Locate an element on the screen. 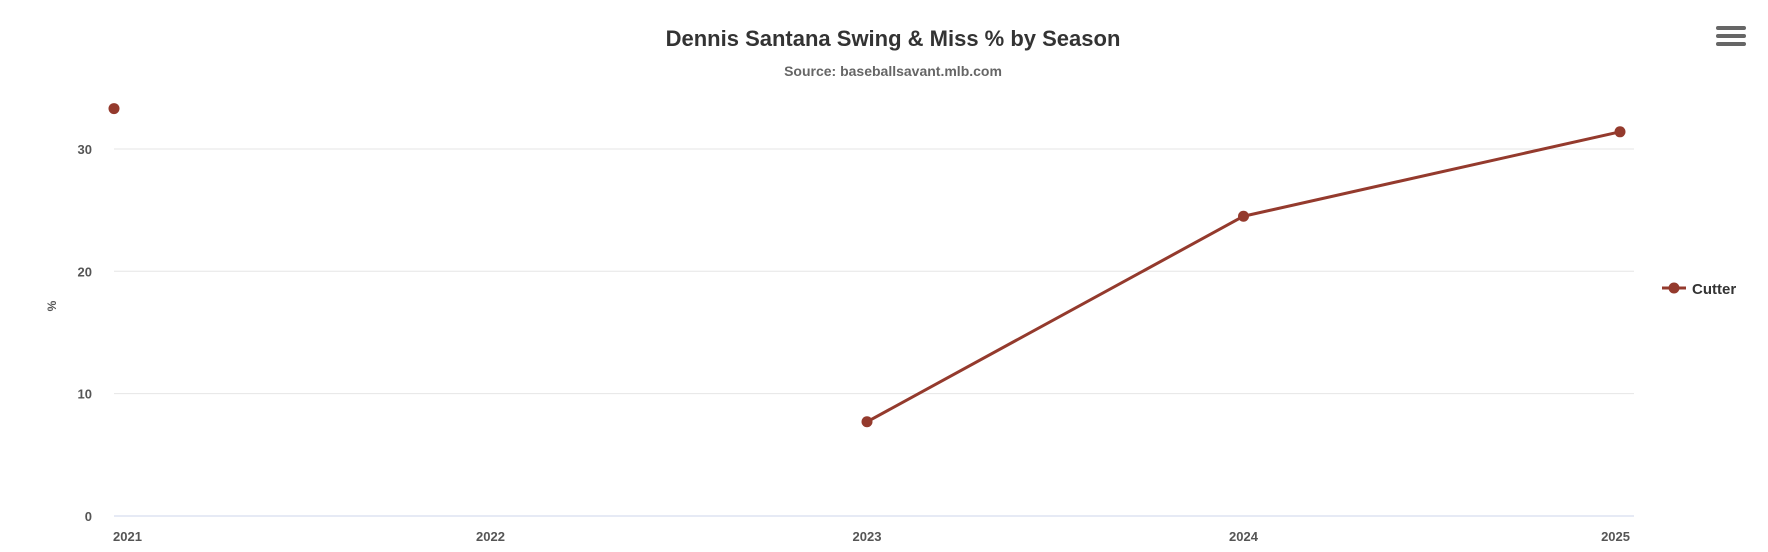  x-tick-label: 2022 is located at coordinates (490, 536).